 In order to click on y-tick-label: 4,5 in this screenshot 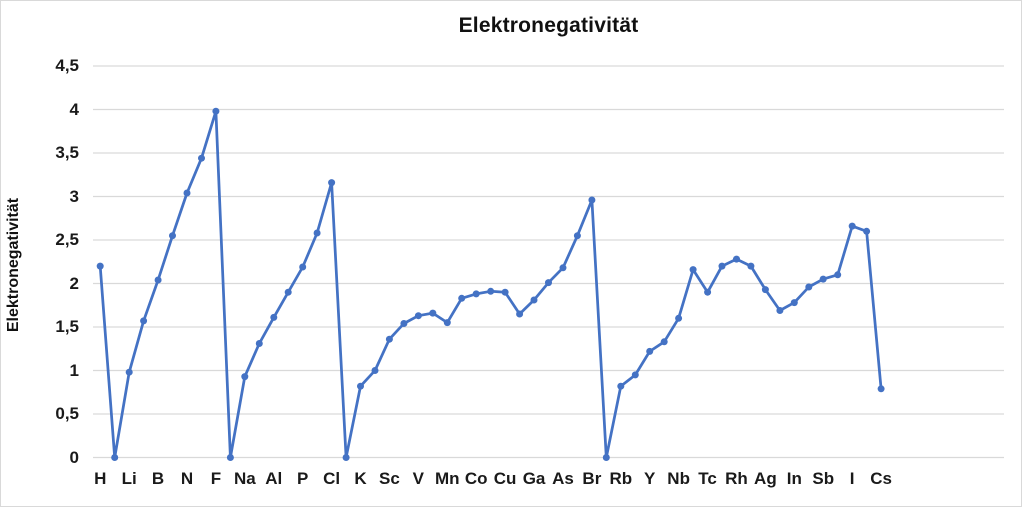, I will do `click(67, 65)`.